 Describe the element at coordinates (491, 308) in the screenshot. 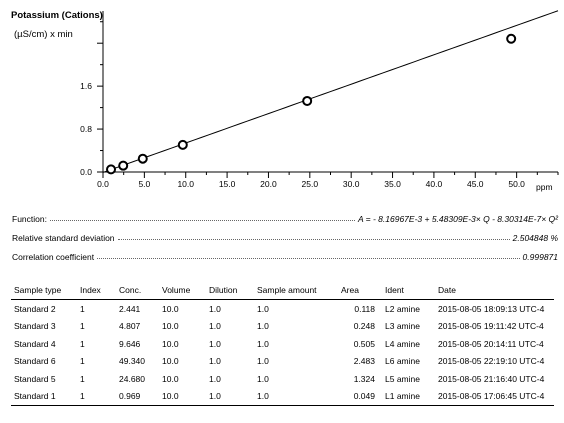

I see `table-cell: 2015-08-05 18:09:13 UTC-4` at that location.